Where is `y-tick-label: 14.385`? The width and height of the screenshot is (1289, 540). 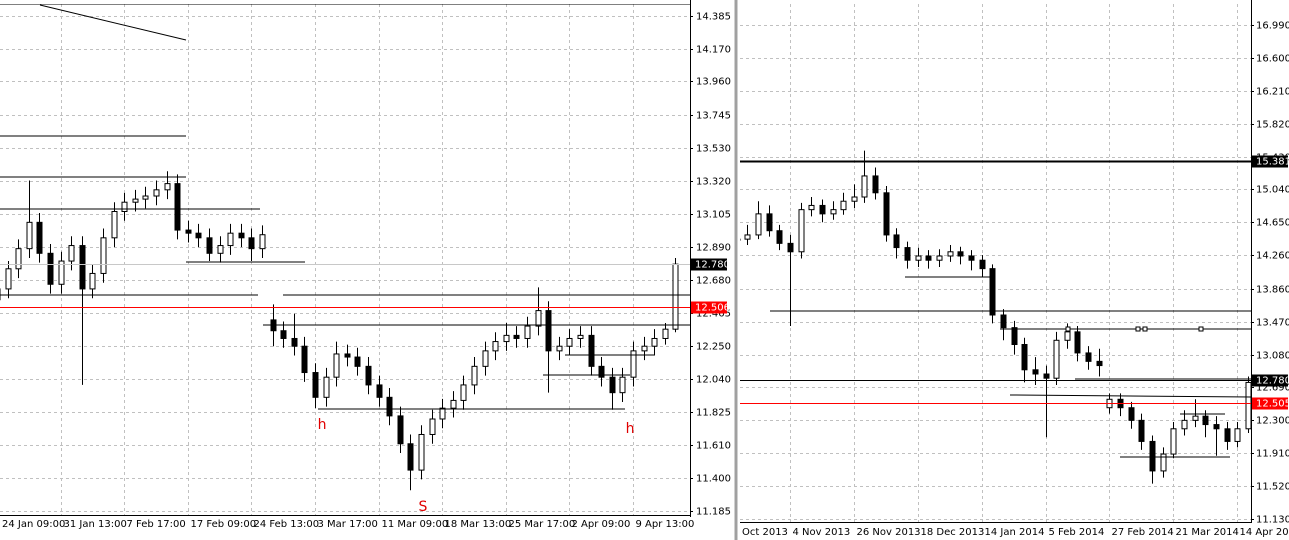
y-tick-label: 14.385 is located at coordinates (713, 17).